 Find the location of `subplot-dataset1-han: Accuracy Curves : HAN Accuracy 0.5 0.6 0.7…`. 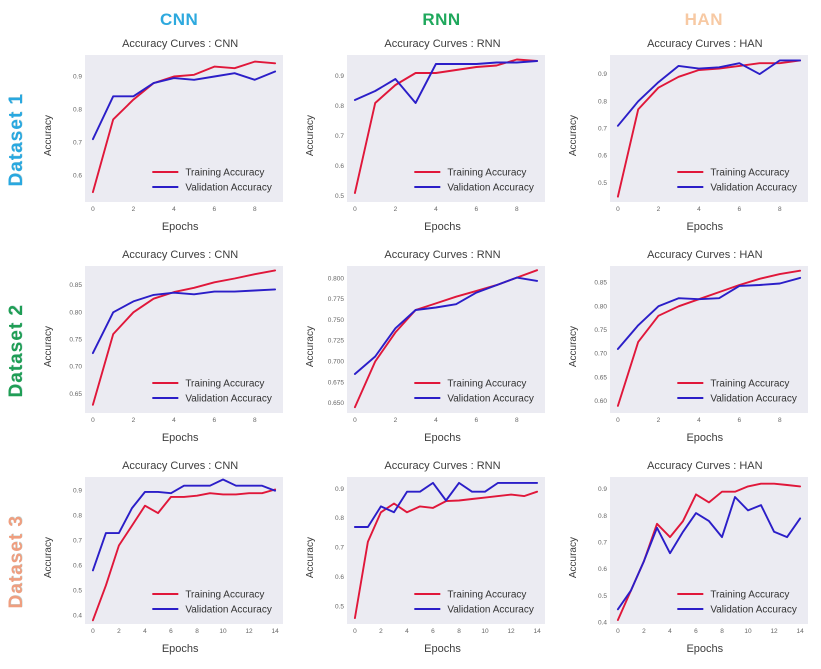

subplot-dataset1-han: Accuracy Curves : HAN Accuracy 0.5 0.6 0.7… is located at coordinates (690, 139).